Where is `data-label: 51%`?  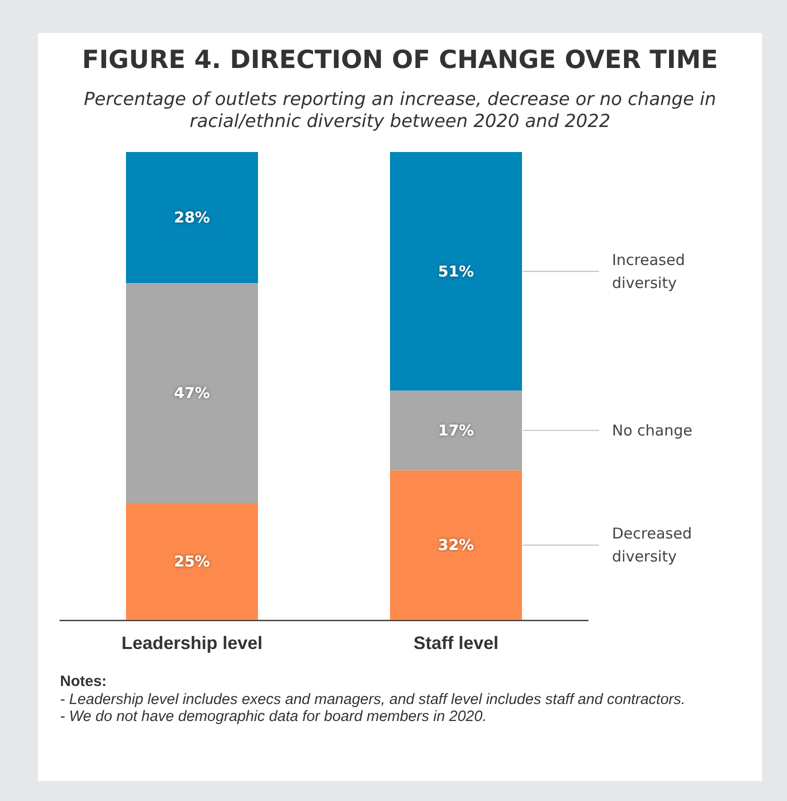 data-label: 51% is located at coordinates (456, 271).